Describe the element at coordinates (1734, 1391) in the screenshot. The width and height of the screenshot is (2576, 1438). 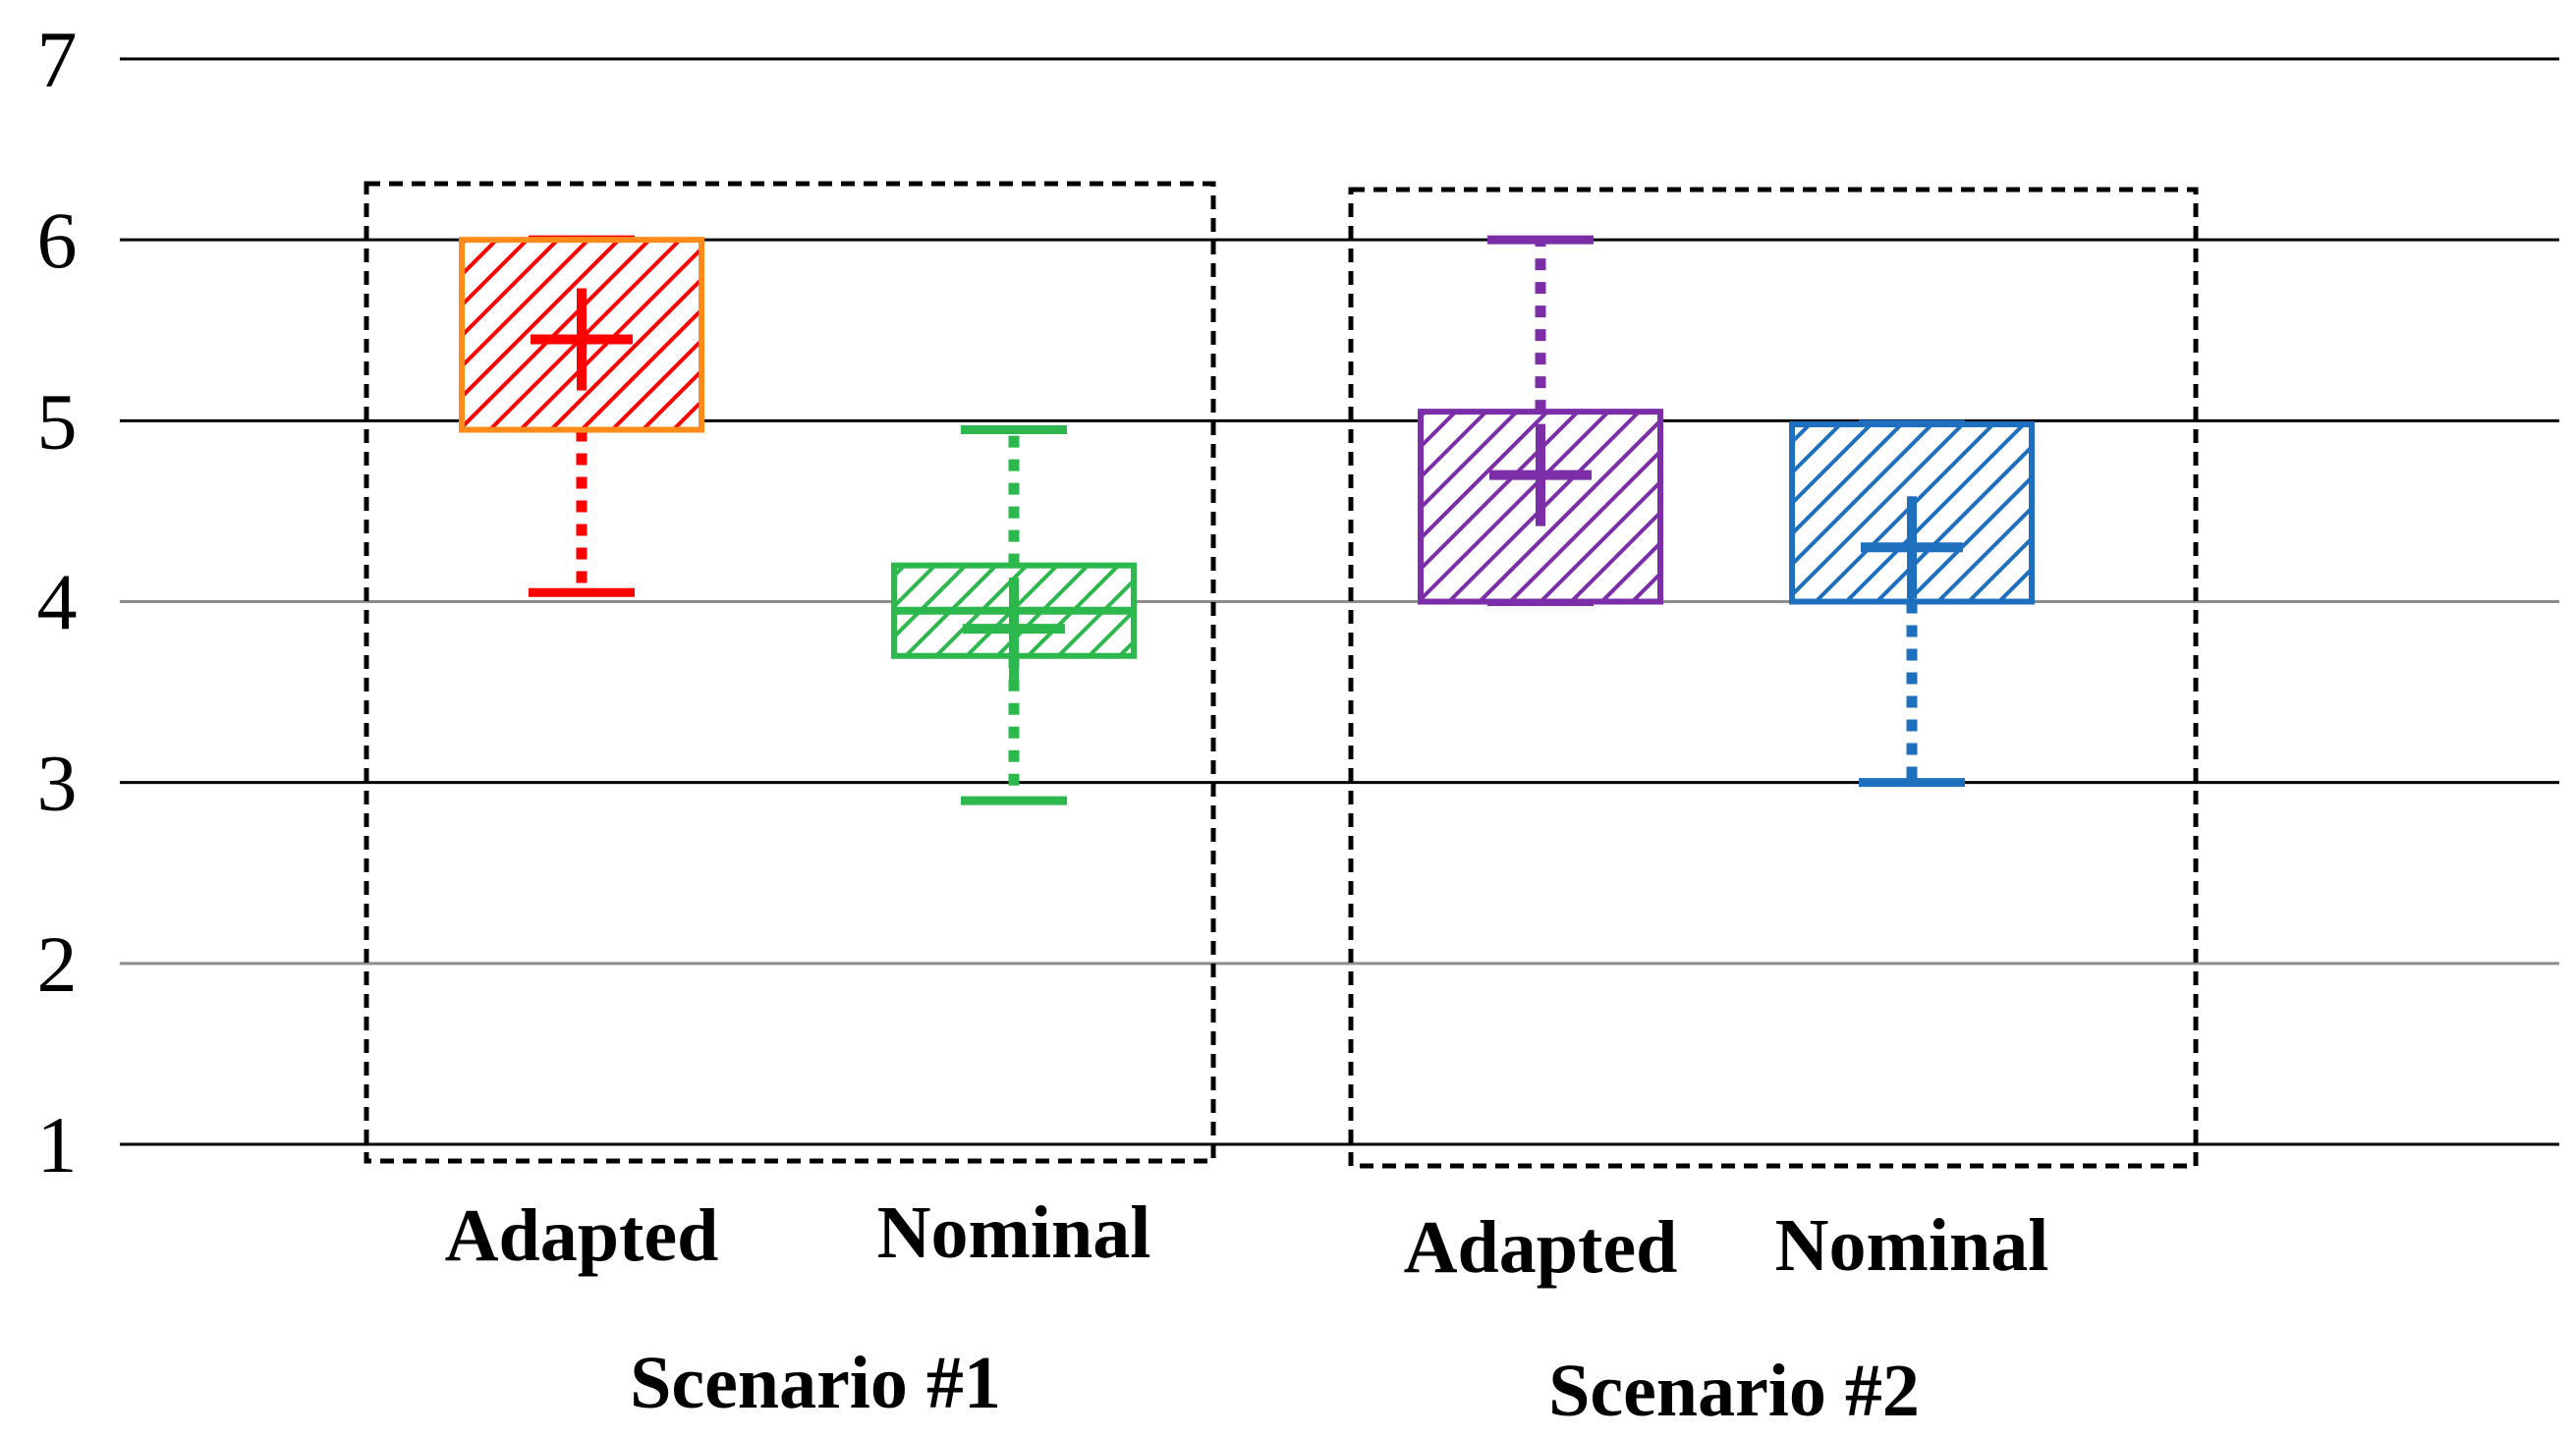
I see `group-label-2: Scenario #2` at that location.